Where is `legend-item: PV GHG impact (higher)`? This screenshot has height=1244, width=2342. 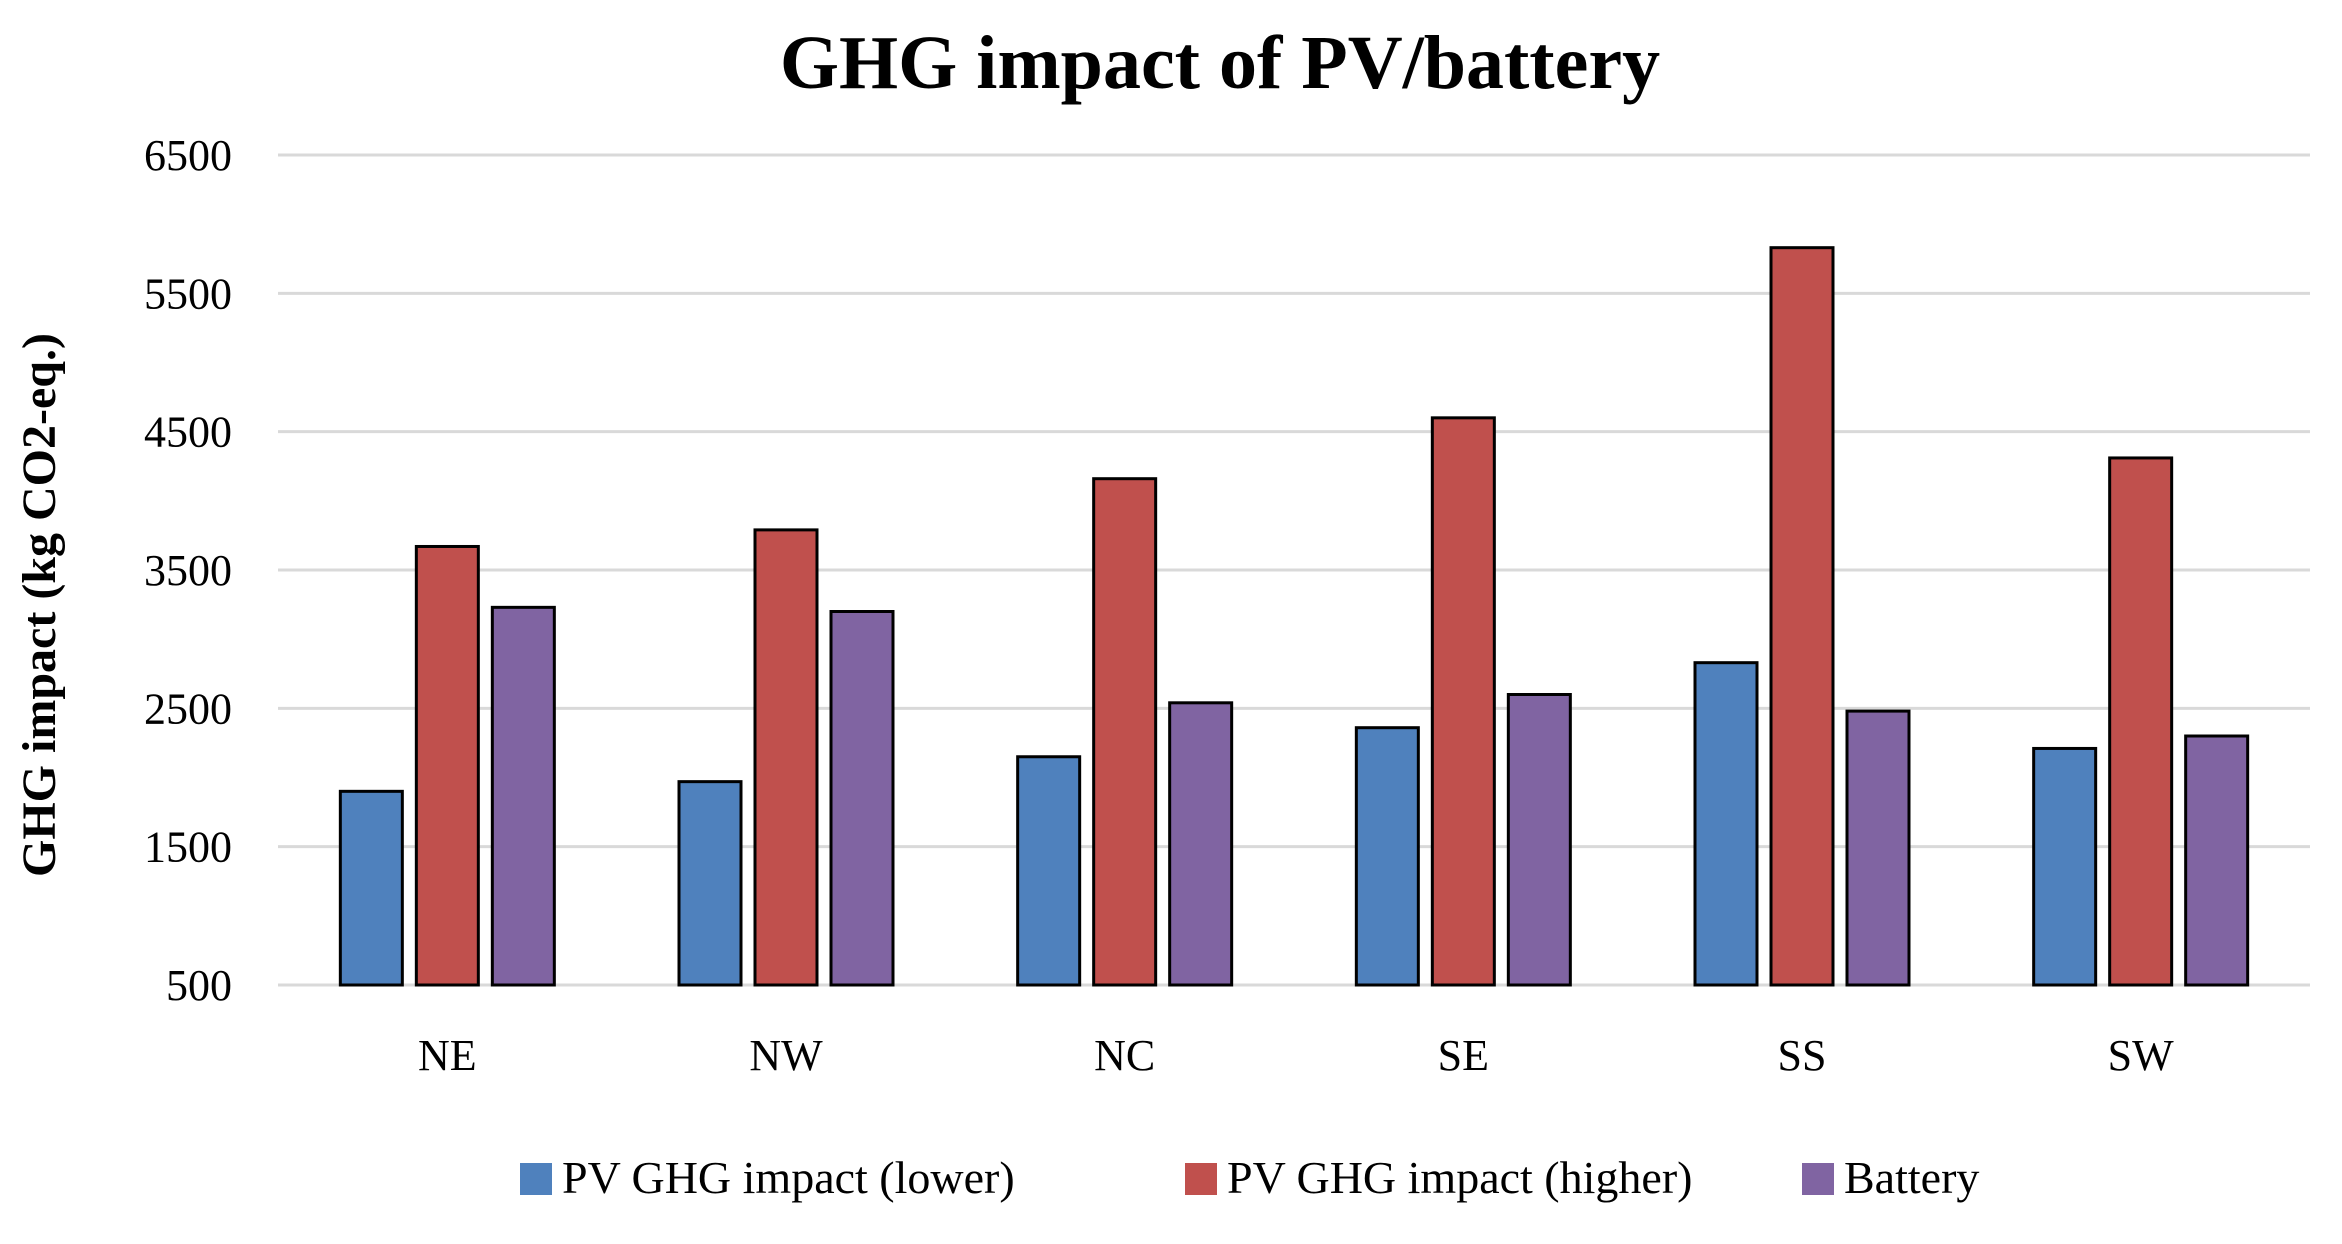 legend-item: PV GHG impact (higher) is located at coordinates (1438, 1177).